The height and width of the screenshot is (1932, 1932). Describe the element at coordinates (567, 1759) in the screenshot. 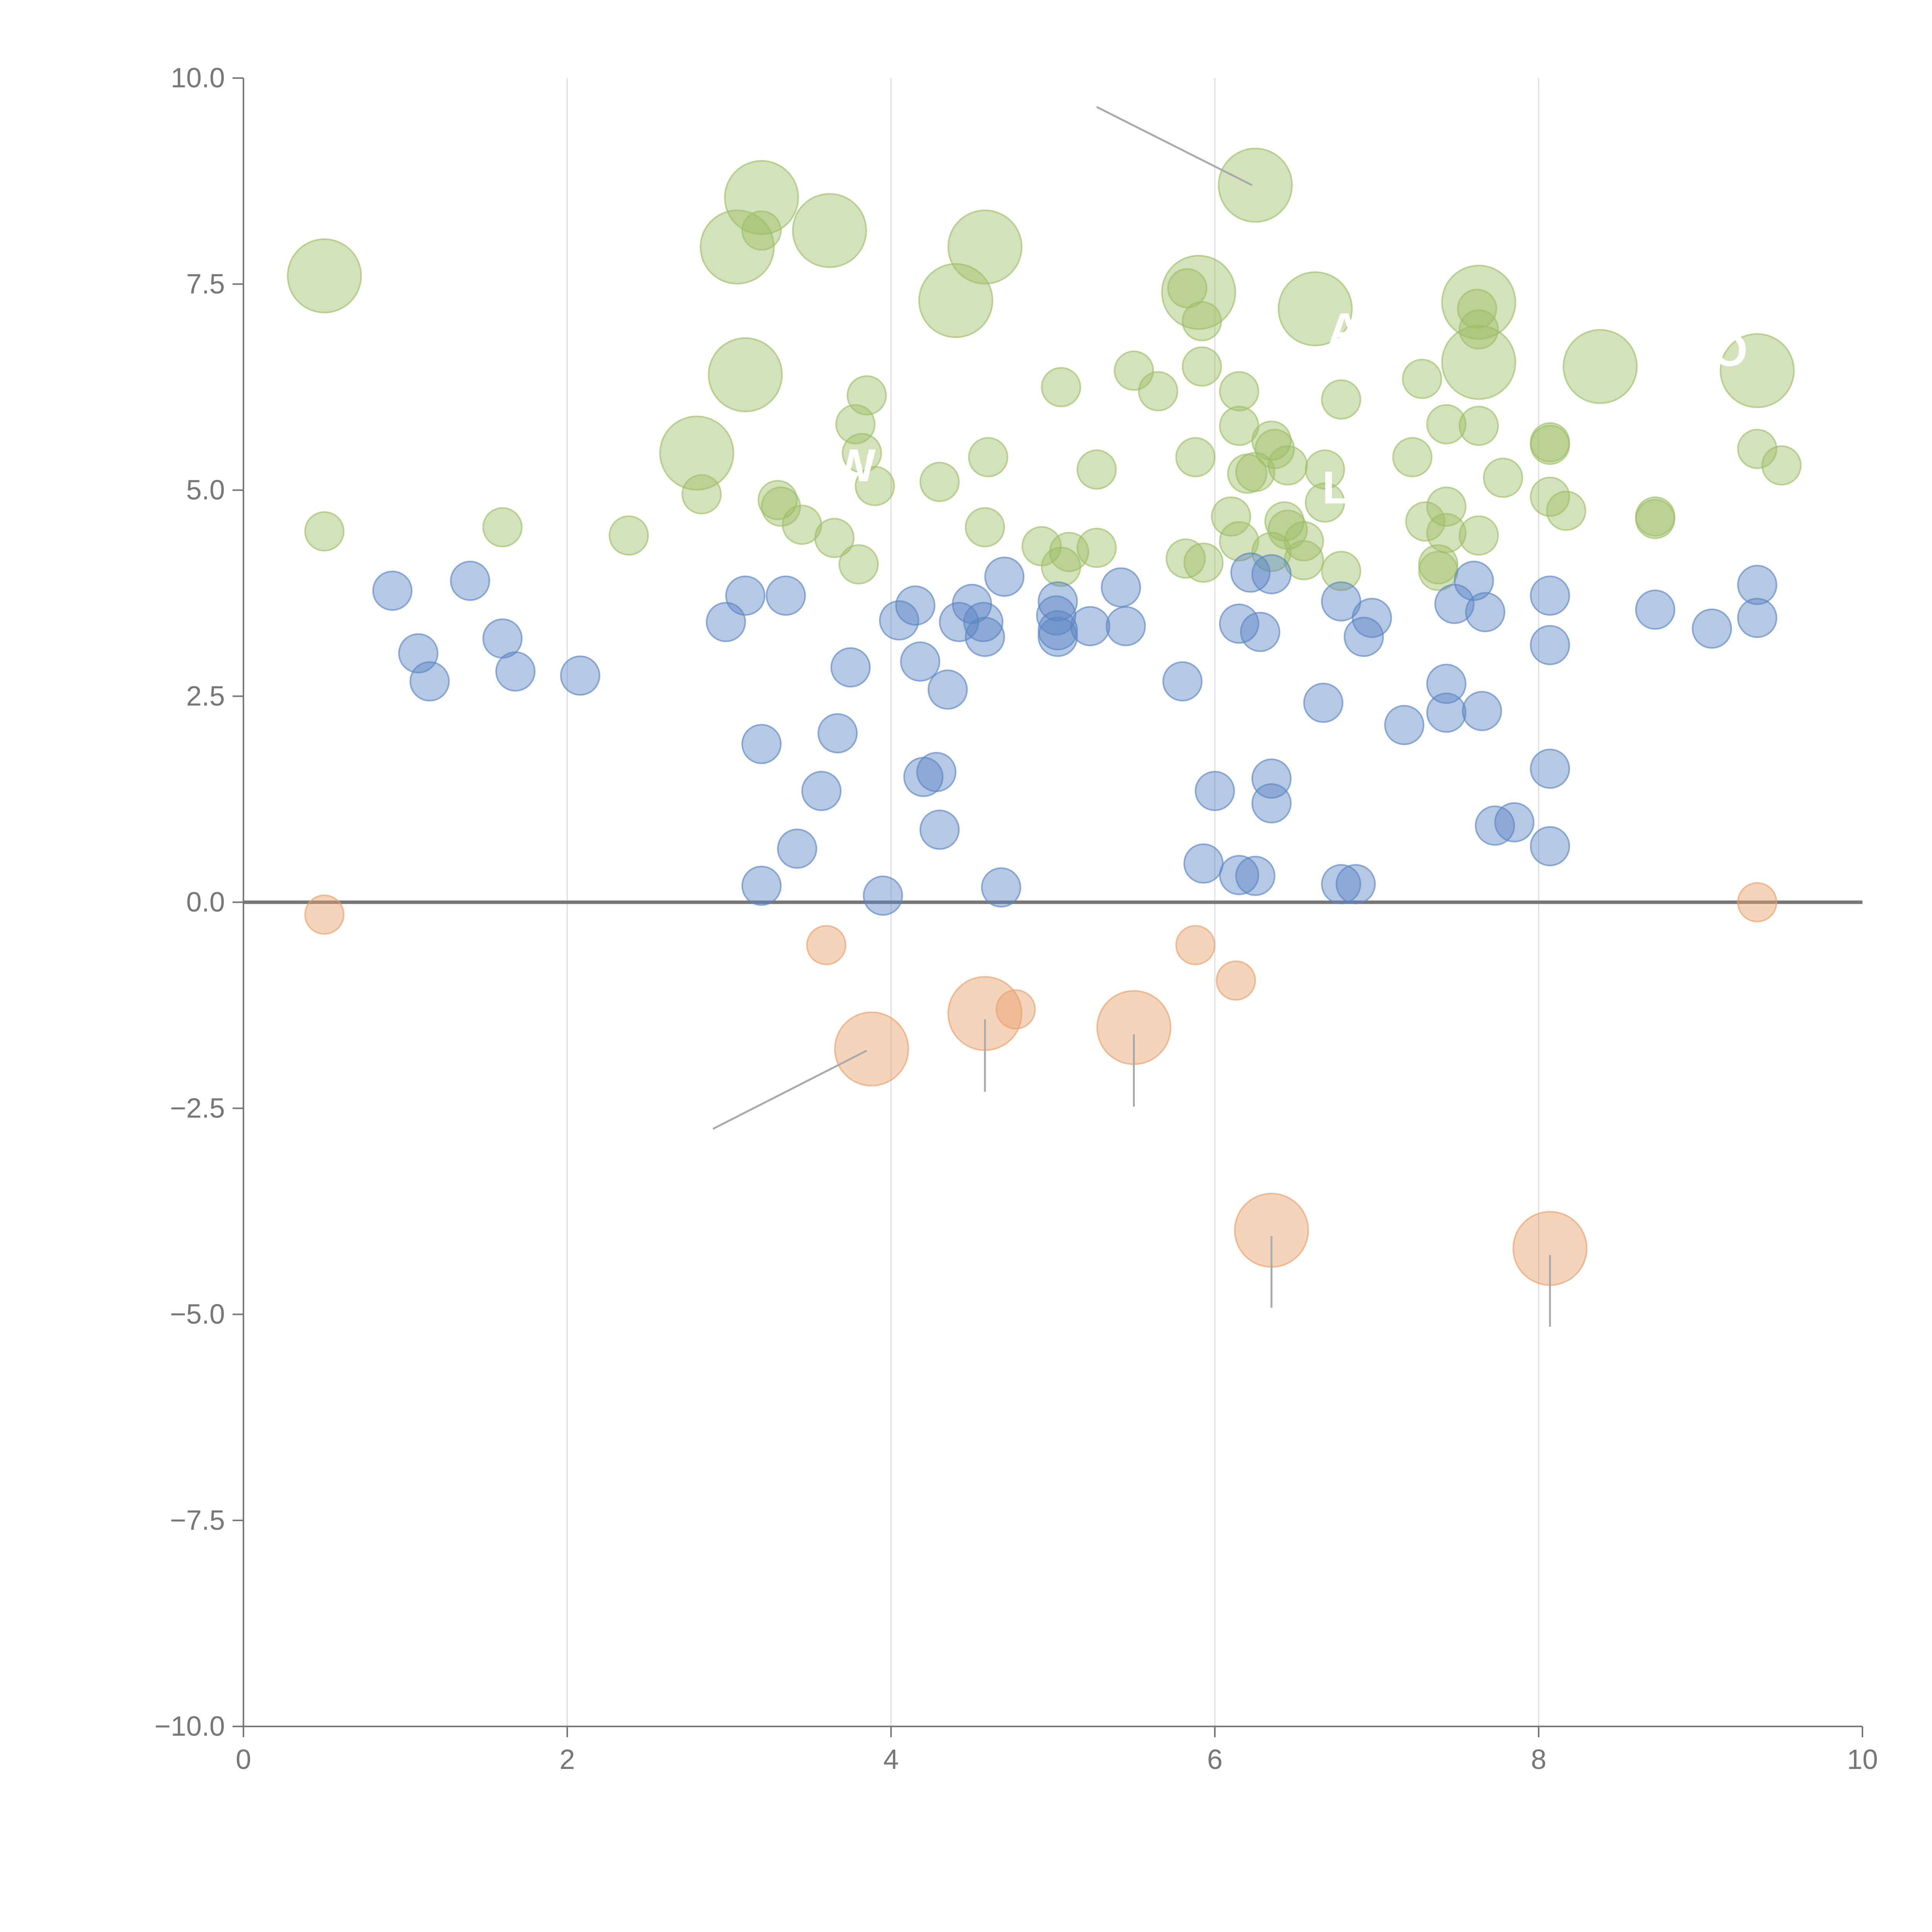

I see `x-tick-label: 2` at that location.